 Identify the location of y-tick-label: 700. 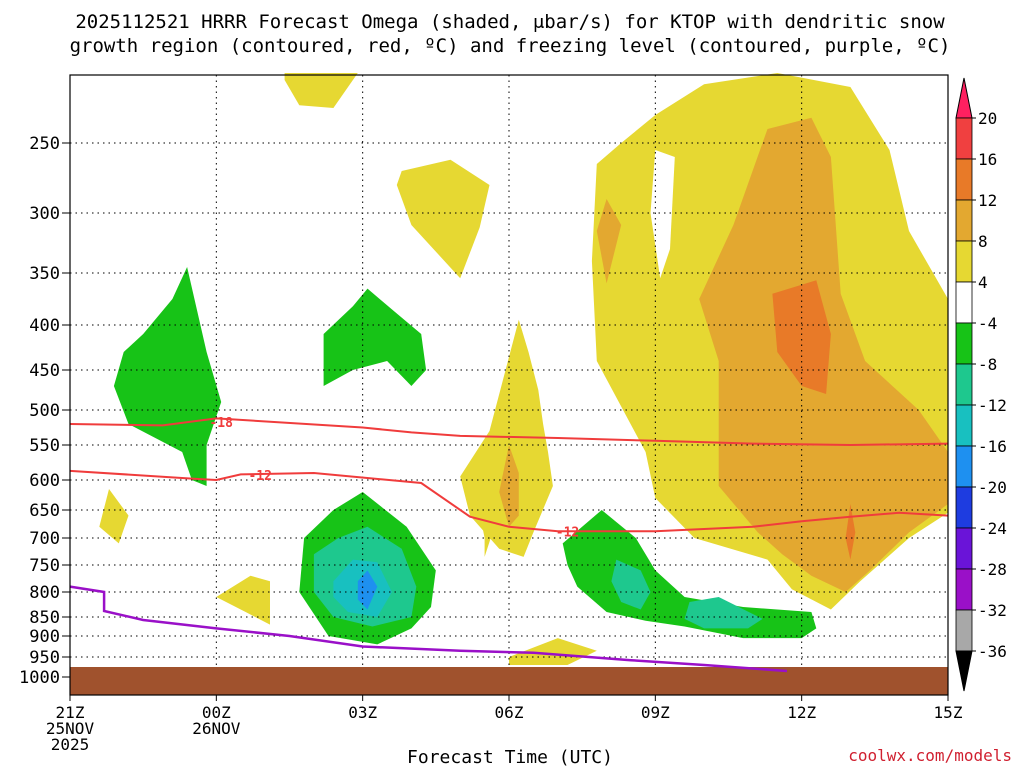
(44, 539).